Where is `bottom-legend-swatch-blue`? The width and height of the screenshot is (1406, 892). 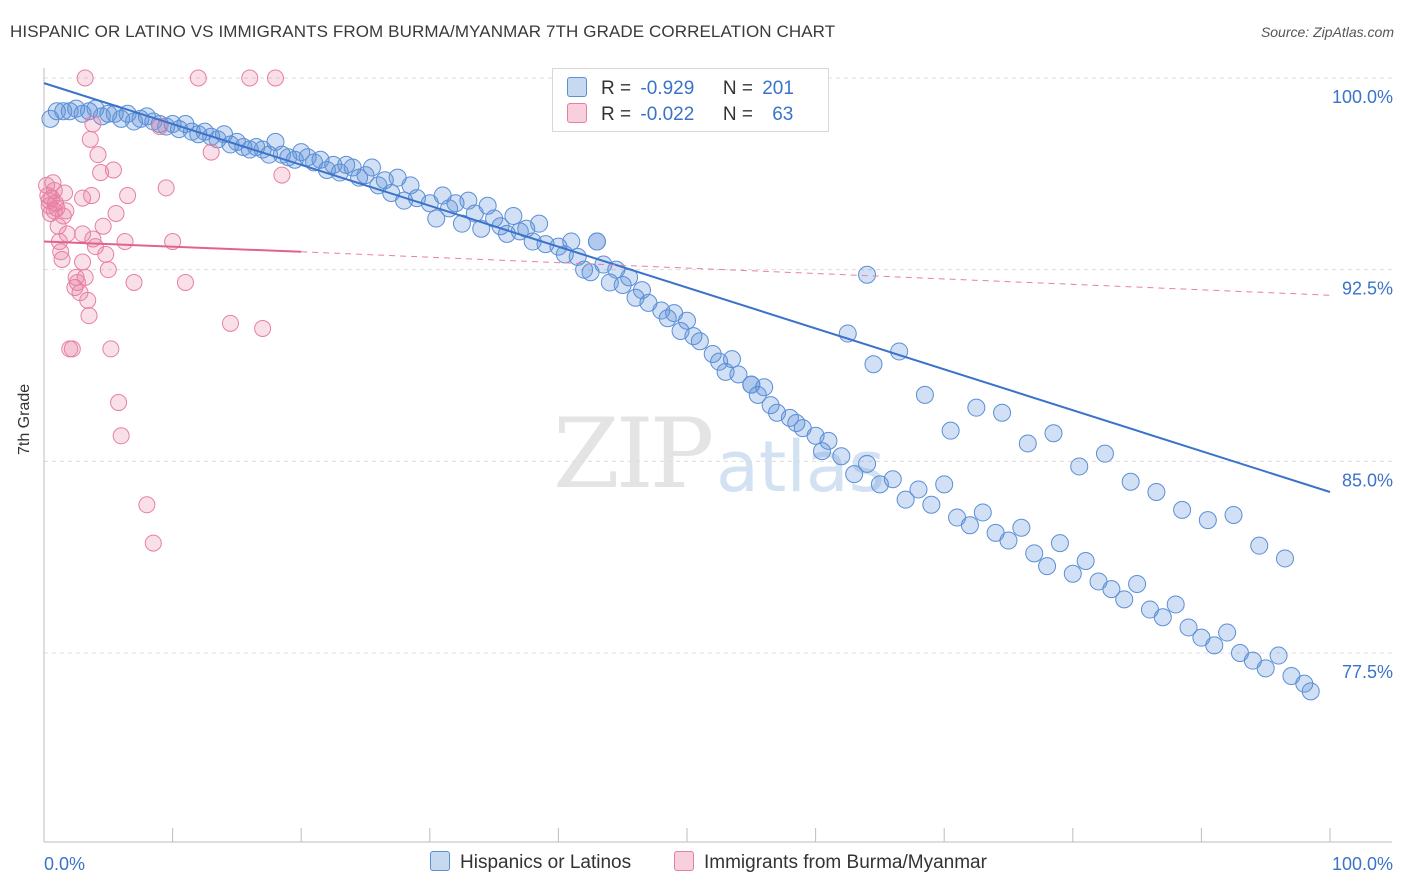 bottom-legend-swatch-blue is located at coordinates (440, 861).